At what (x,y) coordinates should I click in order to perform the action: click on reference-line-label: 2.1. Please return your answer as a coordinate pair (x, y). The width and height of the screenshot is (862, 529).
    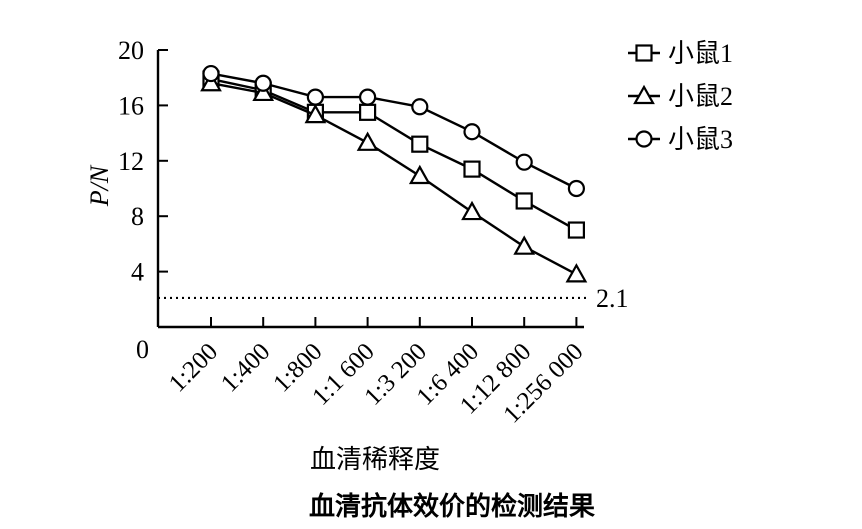
    Looking at the image, I should click on (612, 298).